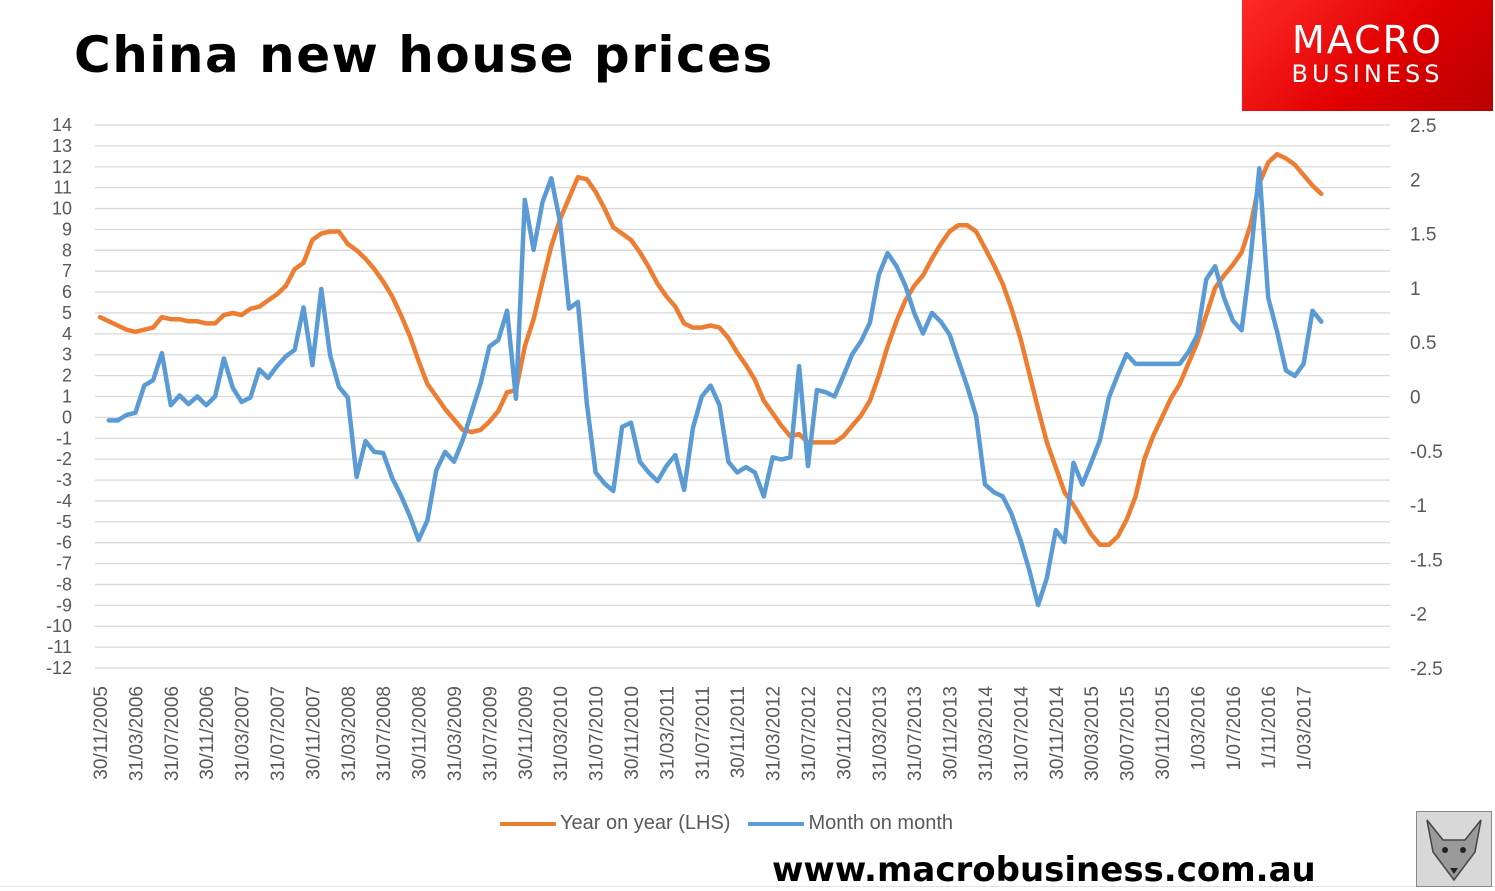 Image resolution: width=1495 pixels, height=891 pixels. Describe the element at coordinates (526, 733) in the screenshot. I see `x-tick-label: 30/11/2009` at that location.